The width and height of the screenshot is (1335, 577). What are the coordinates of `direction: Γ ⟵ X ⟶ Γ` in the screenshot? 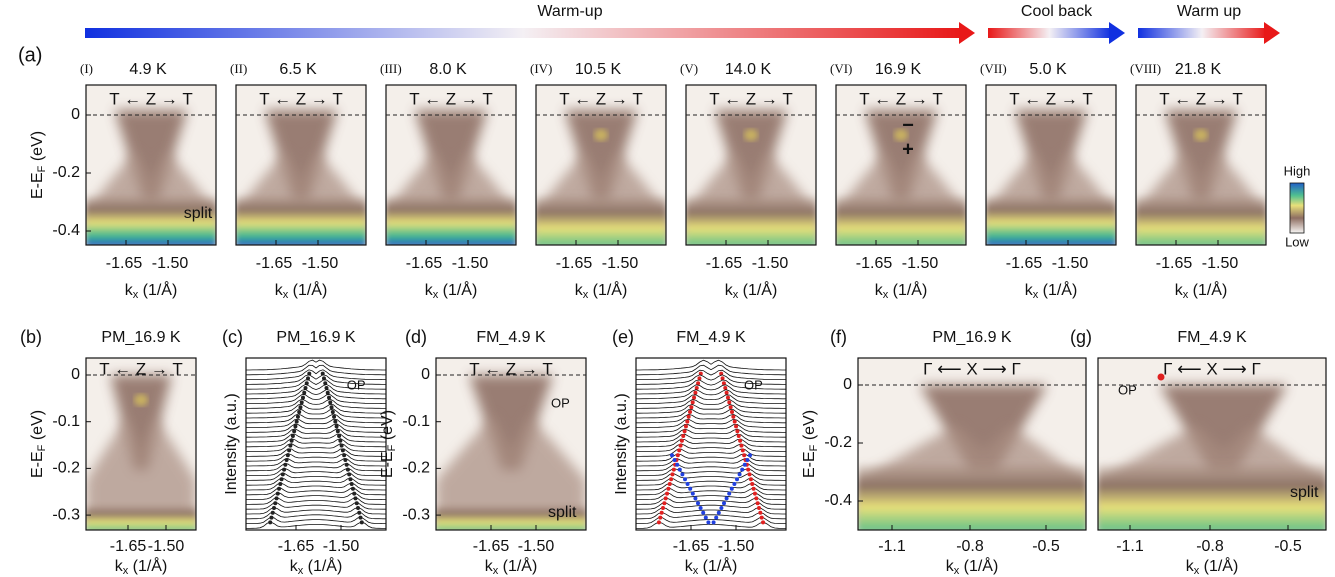 It's located at (972, 368).